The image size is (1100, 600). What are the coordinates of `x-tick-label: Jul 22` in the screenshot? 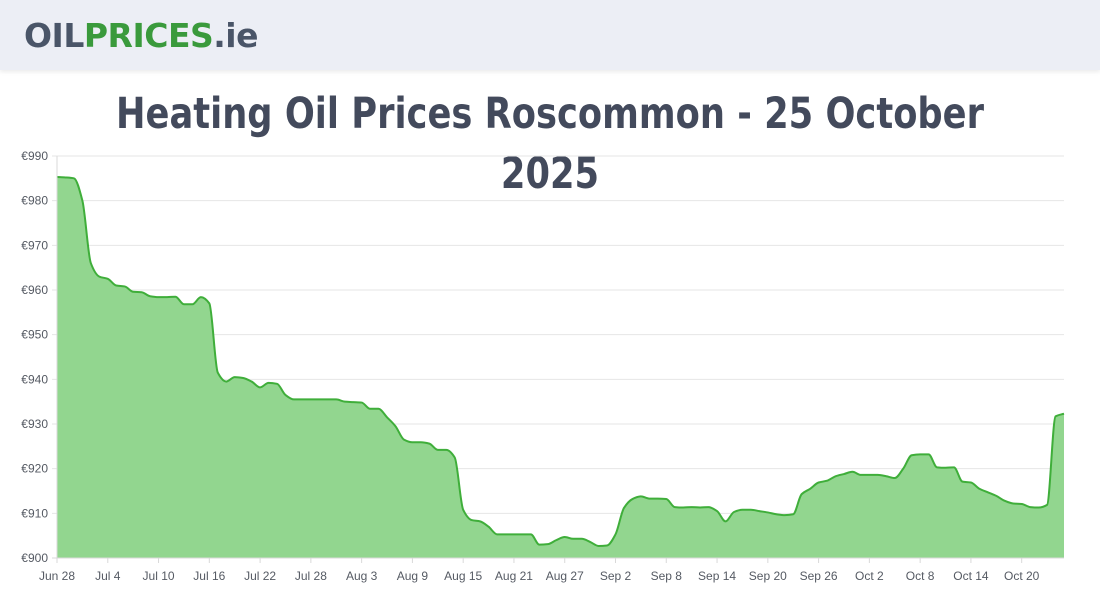 It's located at (260, 576).